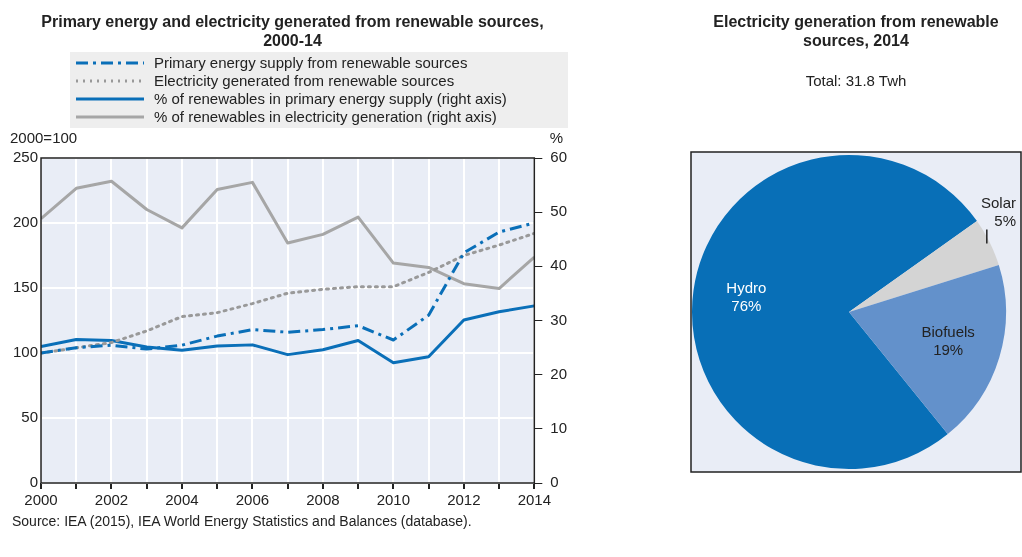 This screenshot has width=1022, height=557. What do you see at coordinates (26, 352) in the screenshot?
I see `y-tick-label: 100` at bounding box center [26, 352].